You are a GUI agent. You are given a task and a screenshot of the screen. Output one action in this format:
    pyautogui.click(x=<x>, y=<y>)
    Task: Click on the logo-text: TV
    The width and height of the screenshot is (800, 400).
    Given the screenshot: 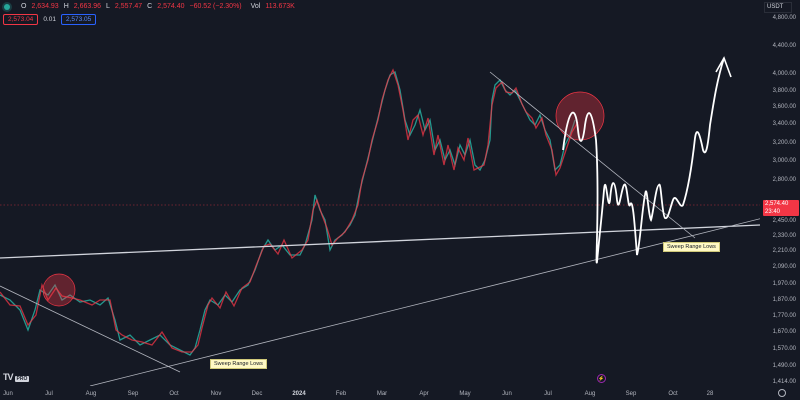 What is the action you would take?
    pyautogui.click(x=8, y=377)
    